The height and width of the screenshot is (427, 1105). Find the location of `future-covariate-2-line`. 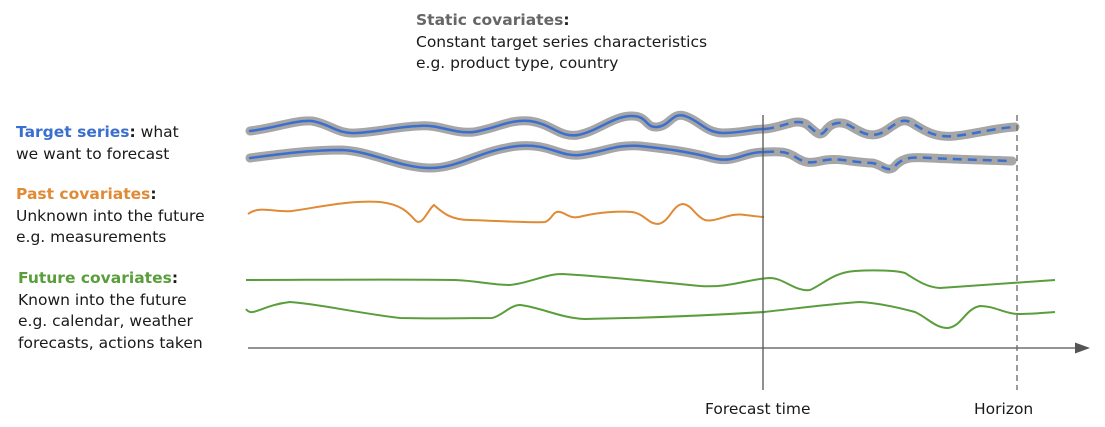

future-covariate-2-line is located at coordinates (650, 315).